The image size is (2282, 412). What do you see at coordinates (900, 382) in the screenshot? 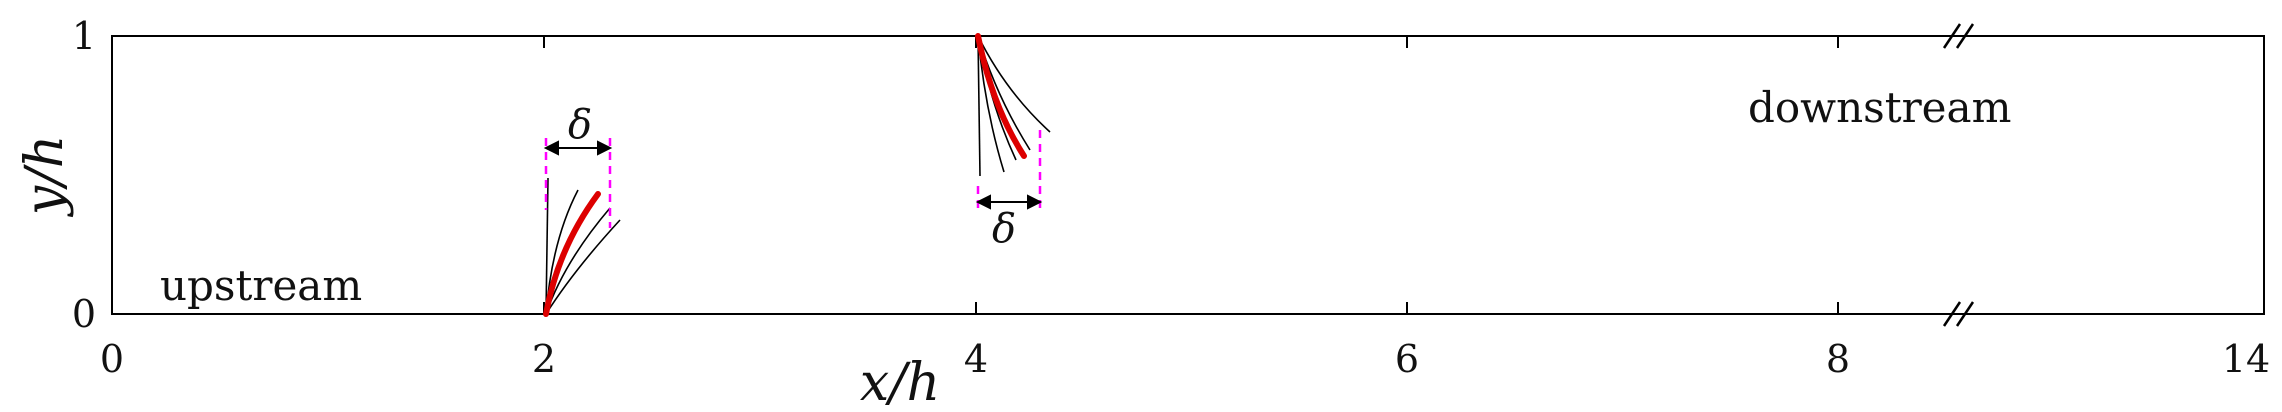
I see `x-axis-label: x/h` at bounding box center [900, 382].